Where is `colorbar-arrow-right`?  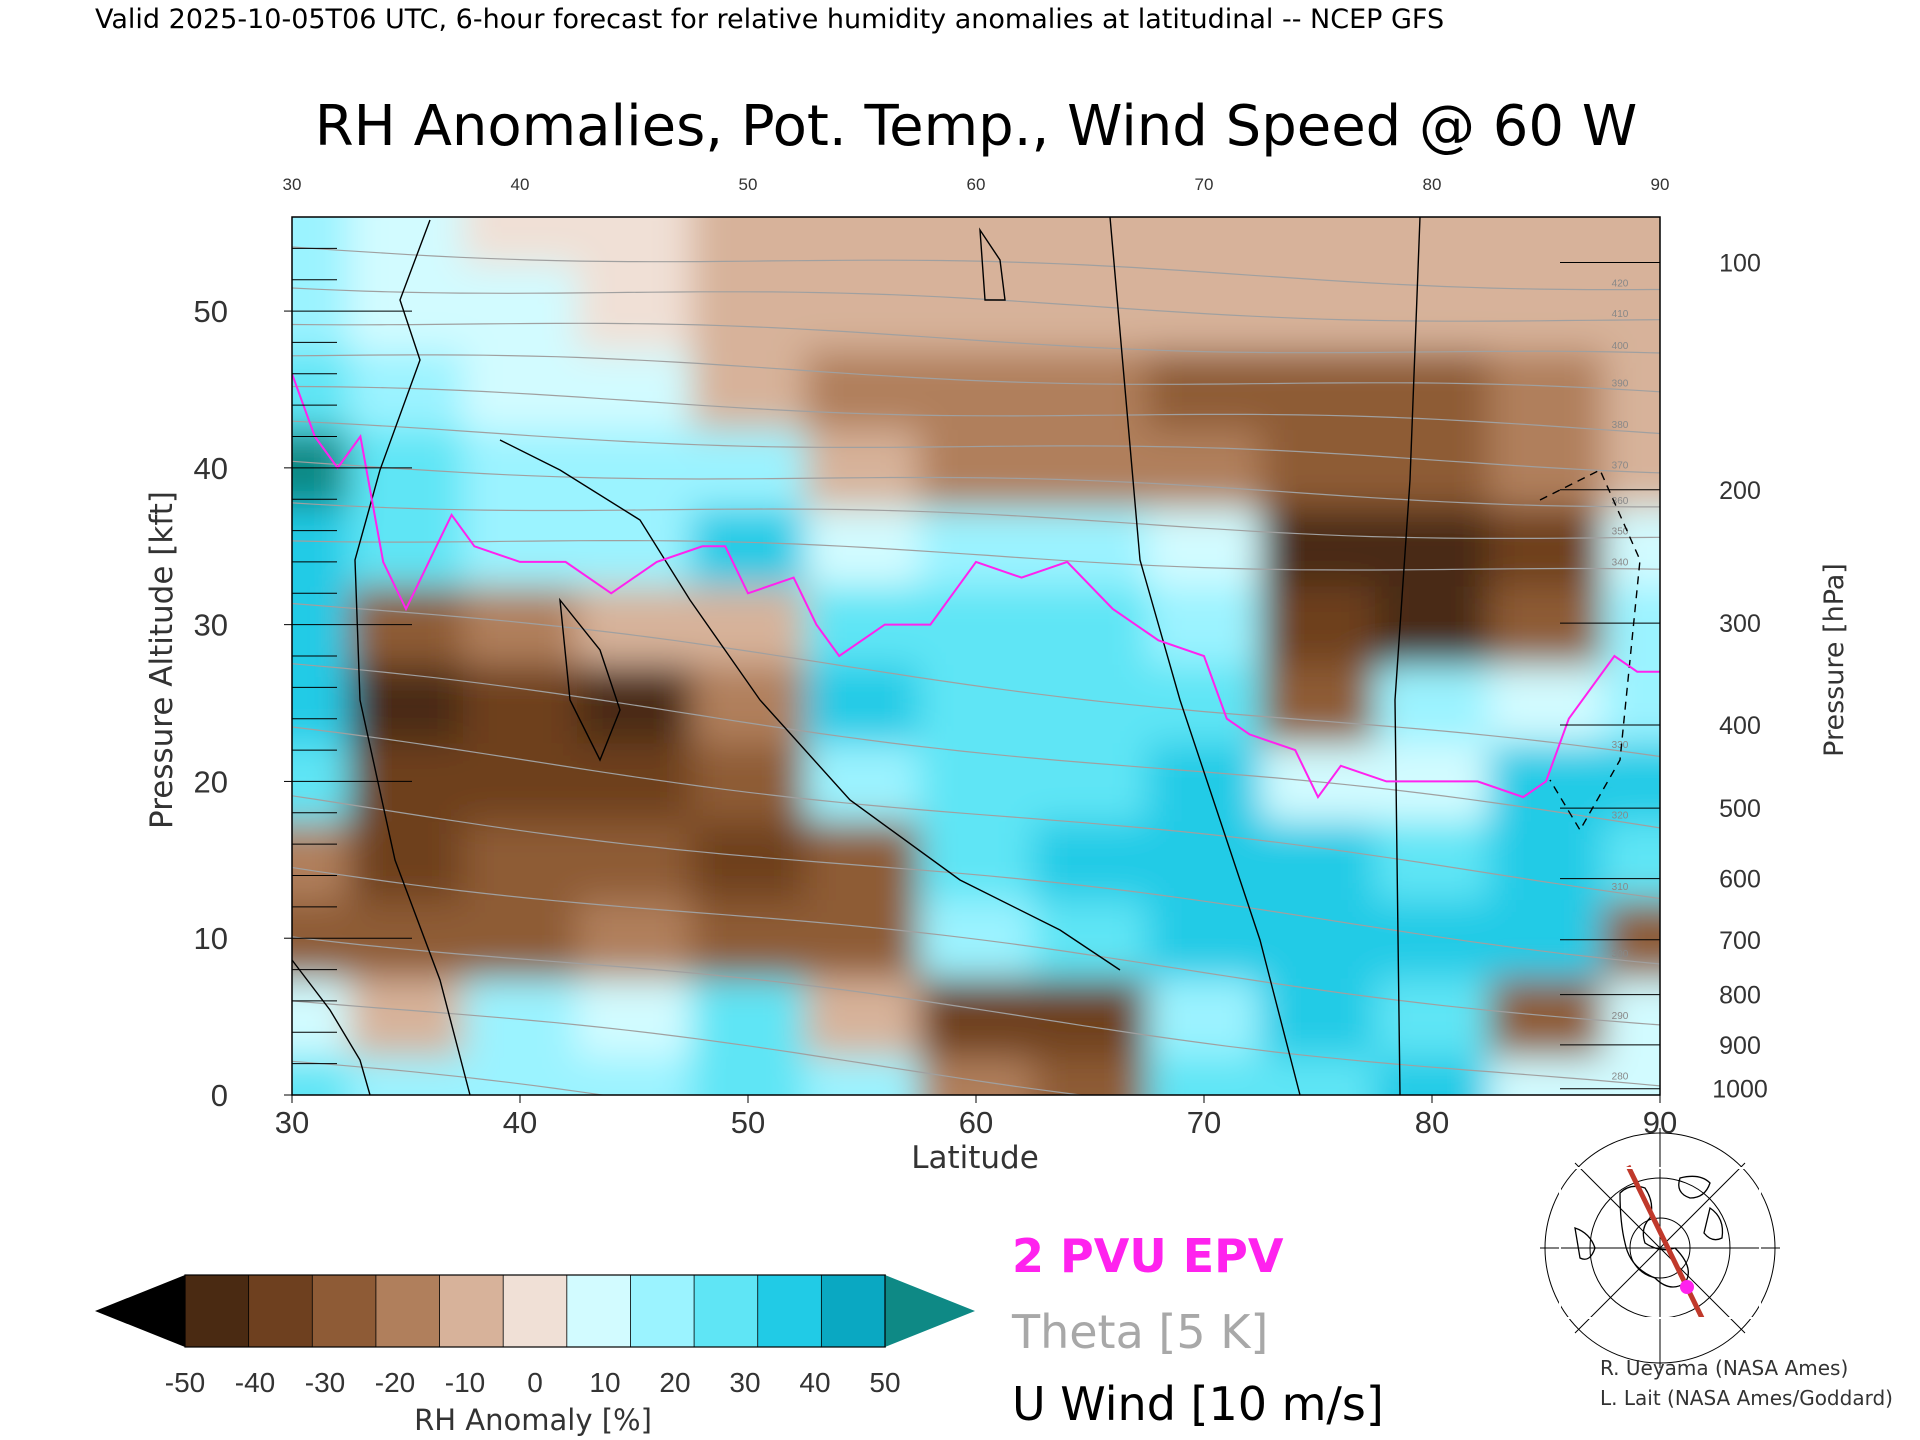
colorbar-arrow-right is located at coordinates (930, 1311).